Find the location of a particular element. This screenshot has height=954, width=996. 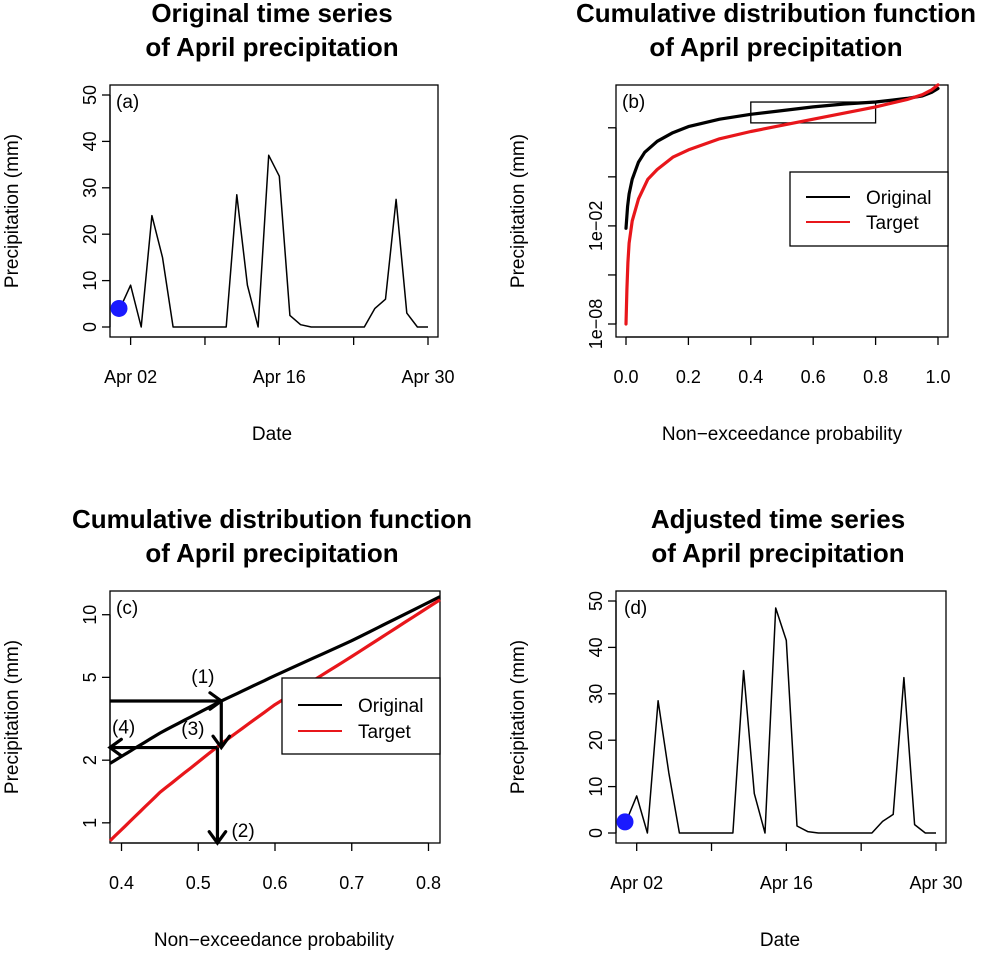

panel-a-tag: (a) is located at coordinates (127, 102).